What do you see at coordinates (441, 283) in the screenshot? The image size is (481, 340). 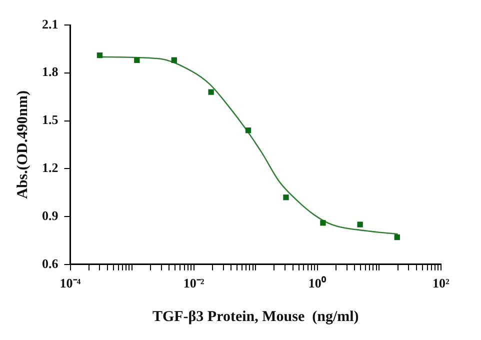 I see `x-tick-label: 10²` at bounding box center [441, 283].